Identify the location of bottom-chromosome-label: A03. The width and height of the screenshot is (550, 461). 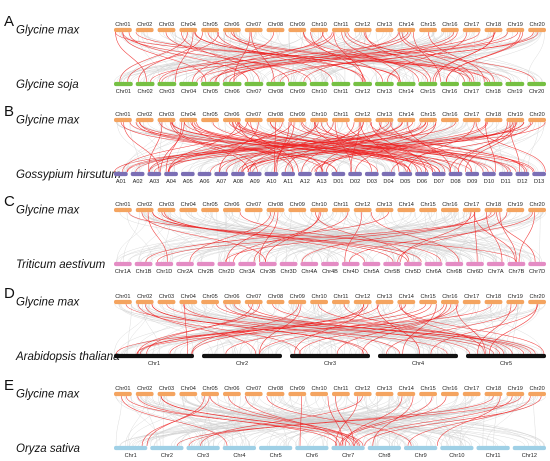
(154, 182).